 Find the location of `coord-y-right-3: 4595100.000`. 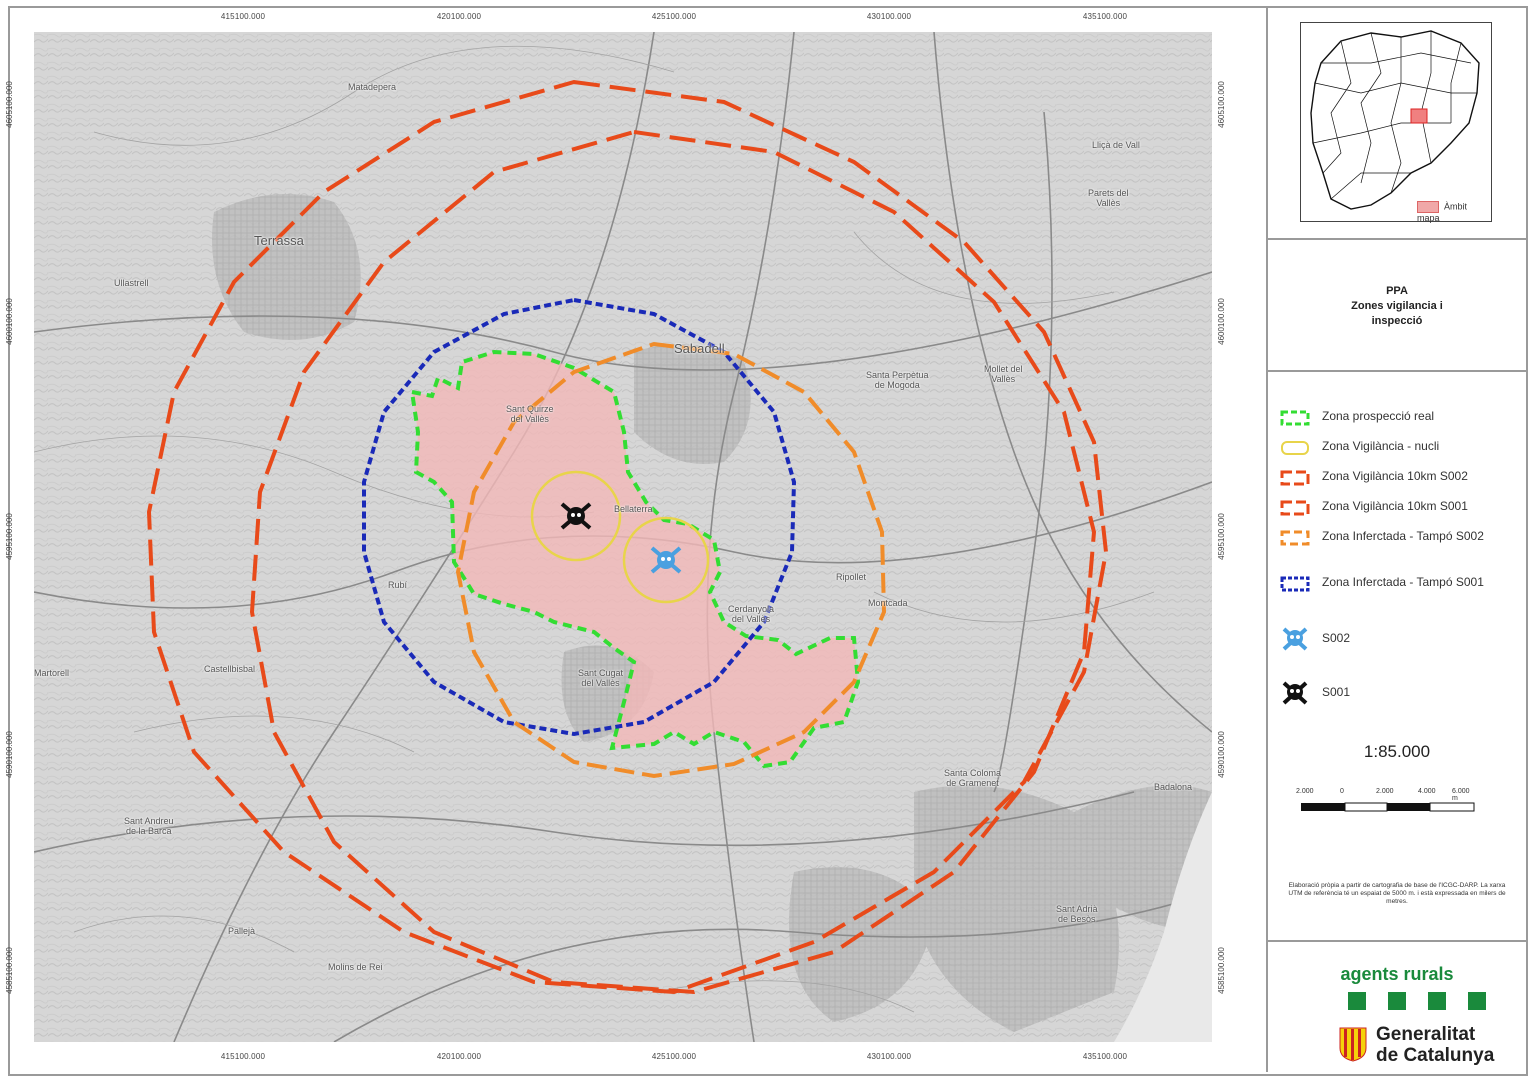

coord-y-right-3: 4595100.000 is located at coordinates (1221, 536).